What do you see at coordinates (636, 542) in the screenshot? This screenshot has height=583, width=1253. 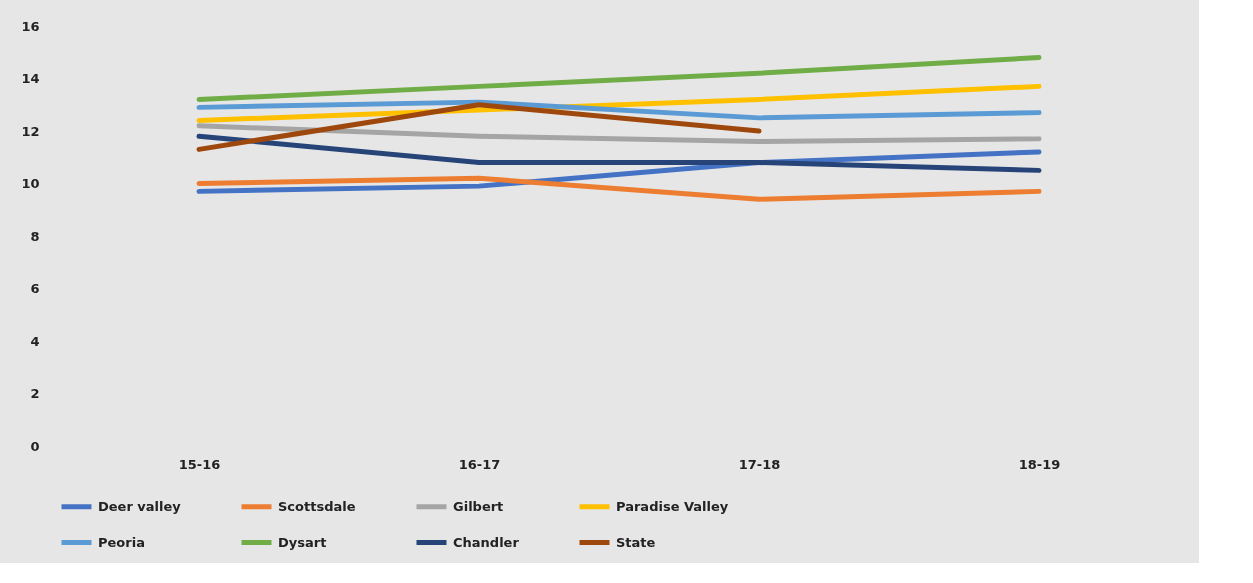 I see `legend-label: State` at bounding box center [636, 542].